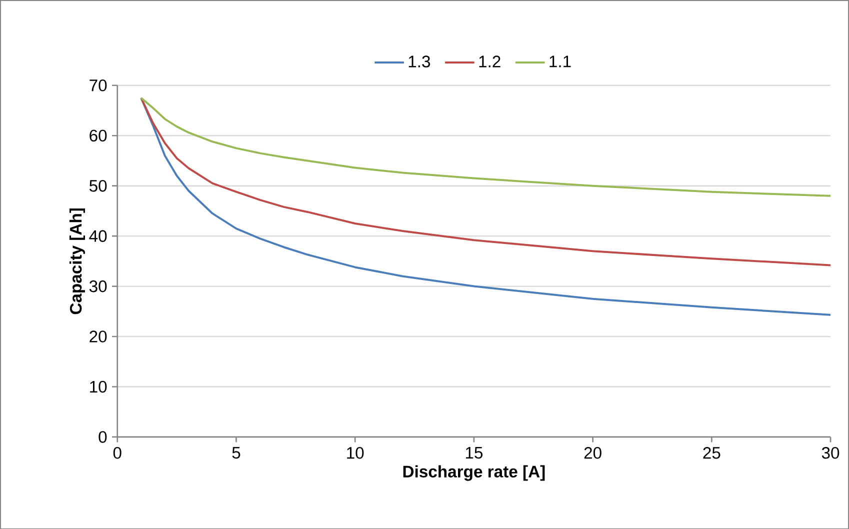 The height and width of the screenshot is (529, 849). What do you see at coordinates (98, 336) in the screenshot?
I see `y-tick-label: 20` at bounding box center [98, 336].